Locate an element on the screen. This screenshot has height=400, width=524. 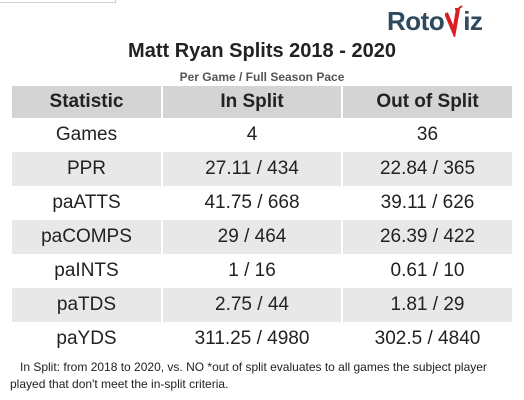
cell-statistic: paTDS is located at coordinates (87, 305).